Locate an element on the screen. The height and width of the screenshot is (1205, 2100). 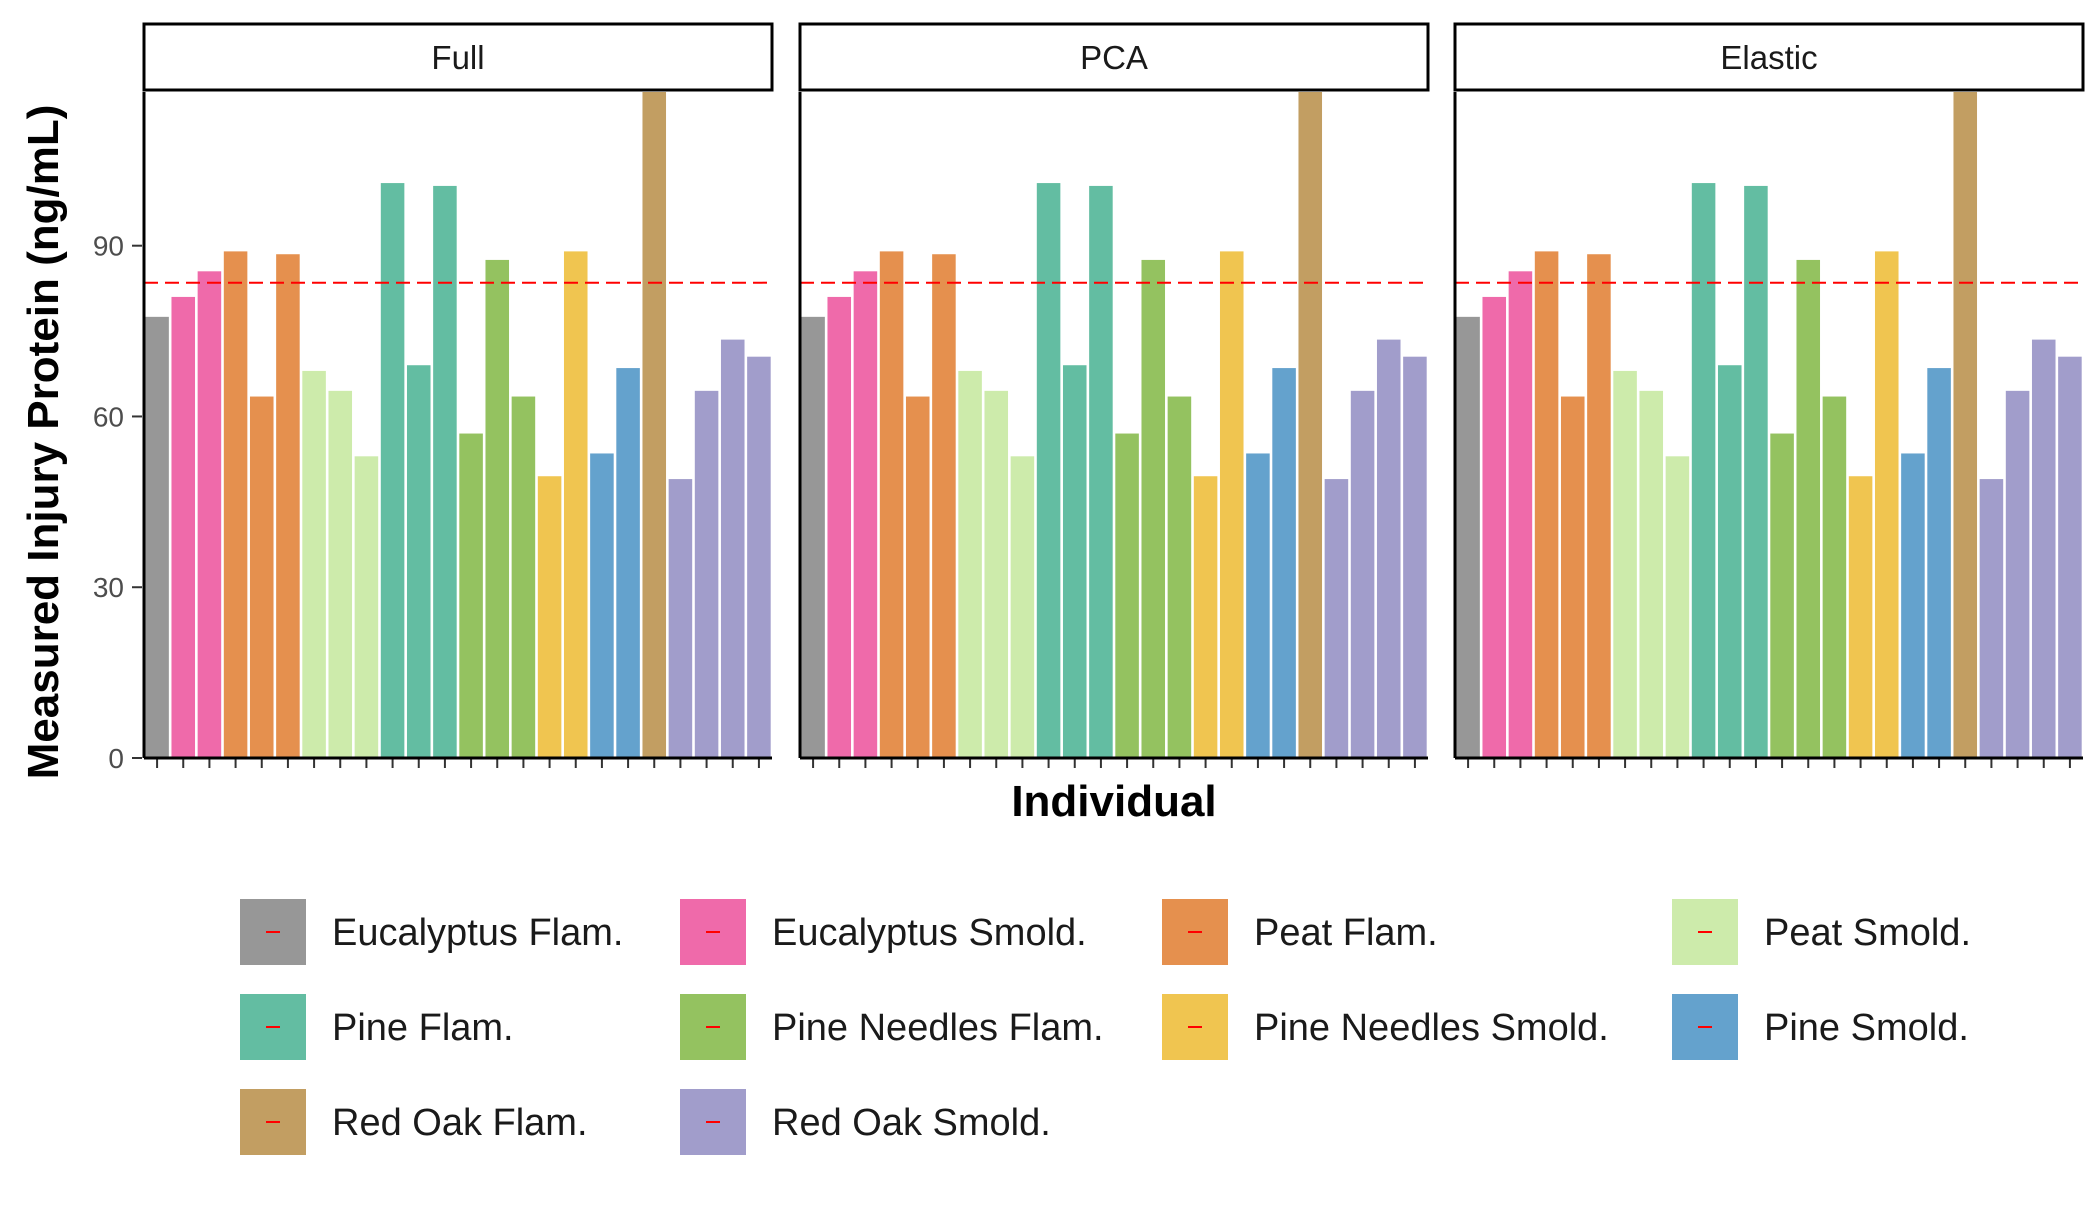
legend-label: Pine Needles Smold. is located at coordinates (1431, 1028).